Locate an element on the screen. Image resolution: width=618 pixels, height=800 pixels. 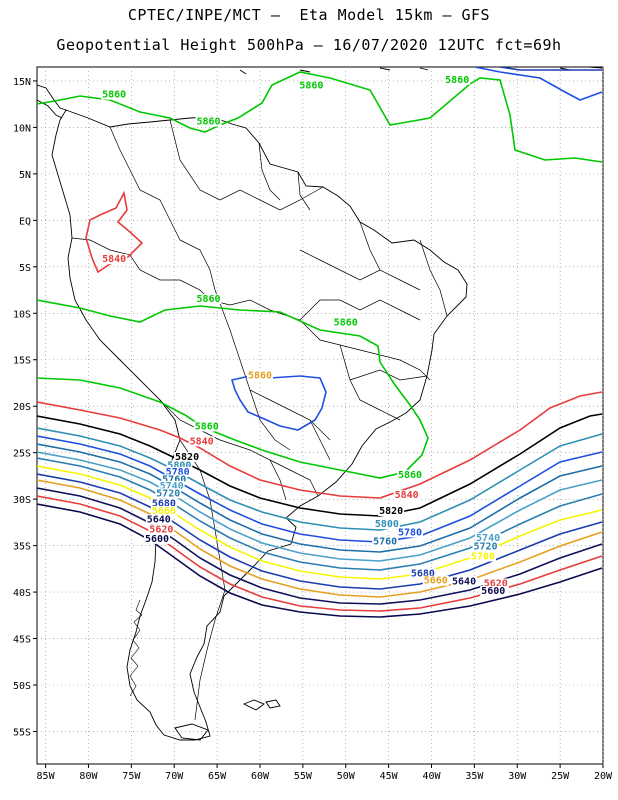
contour-label: 5800 is located at coordinates (387, 524).